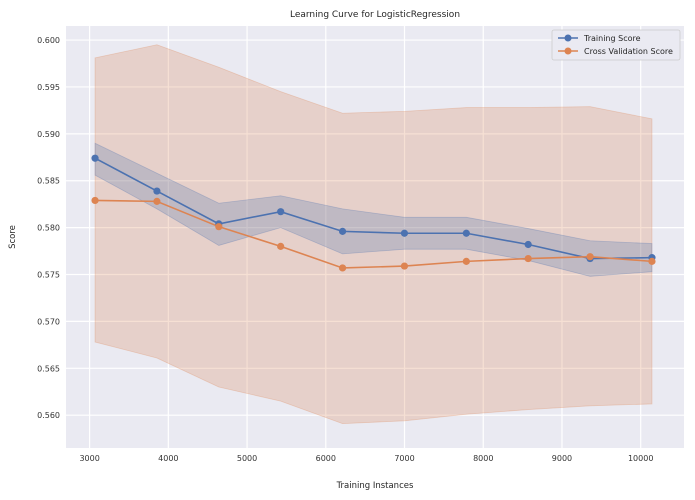  Describe the element at coordinates (483, 458) in the screenshot. I see `x-tick-label: 8000` at that location.